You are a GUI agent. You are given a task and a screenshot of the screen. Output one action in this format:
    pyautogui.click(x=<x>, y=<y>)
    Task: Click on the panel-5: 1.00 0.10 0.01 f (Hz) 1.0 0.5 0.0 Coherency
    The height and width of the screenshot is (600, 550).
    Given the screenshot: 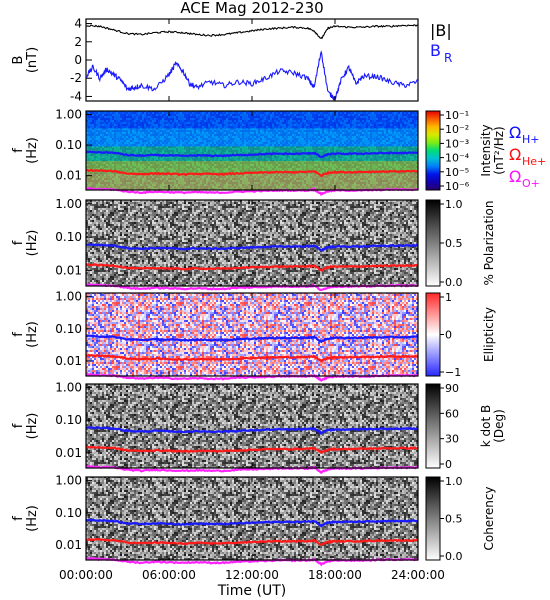 What is the action you would take?
    pyautogui.click(x=253, y=520)
    